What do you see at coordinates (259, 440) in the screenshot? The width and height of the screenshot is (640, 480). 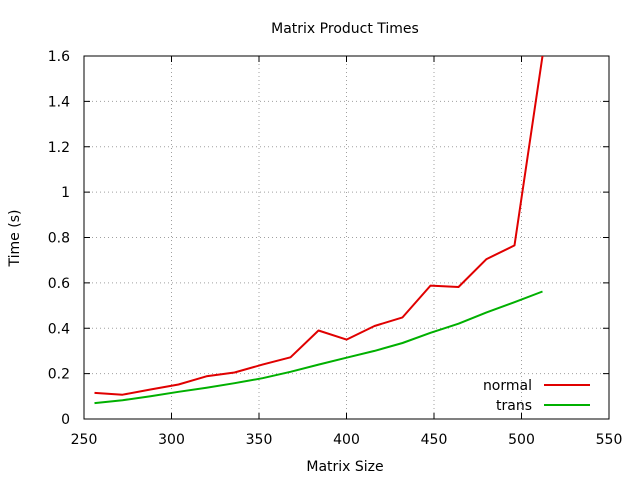 I see `x-tick-label: 350` at bounding box center [259, 440].